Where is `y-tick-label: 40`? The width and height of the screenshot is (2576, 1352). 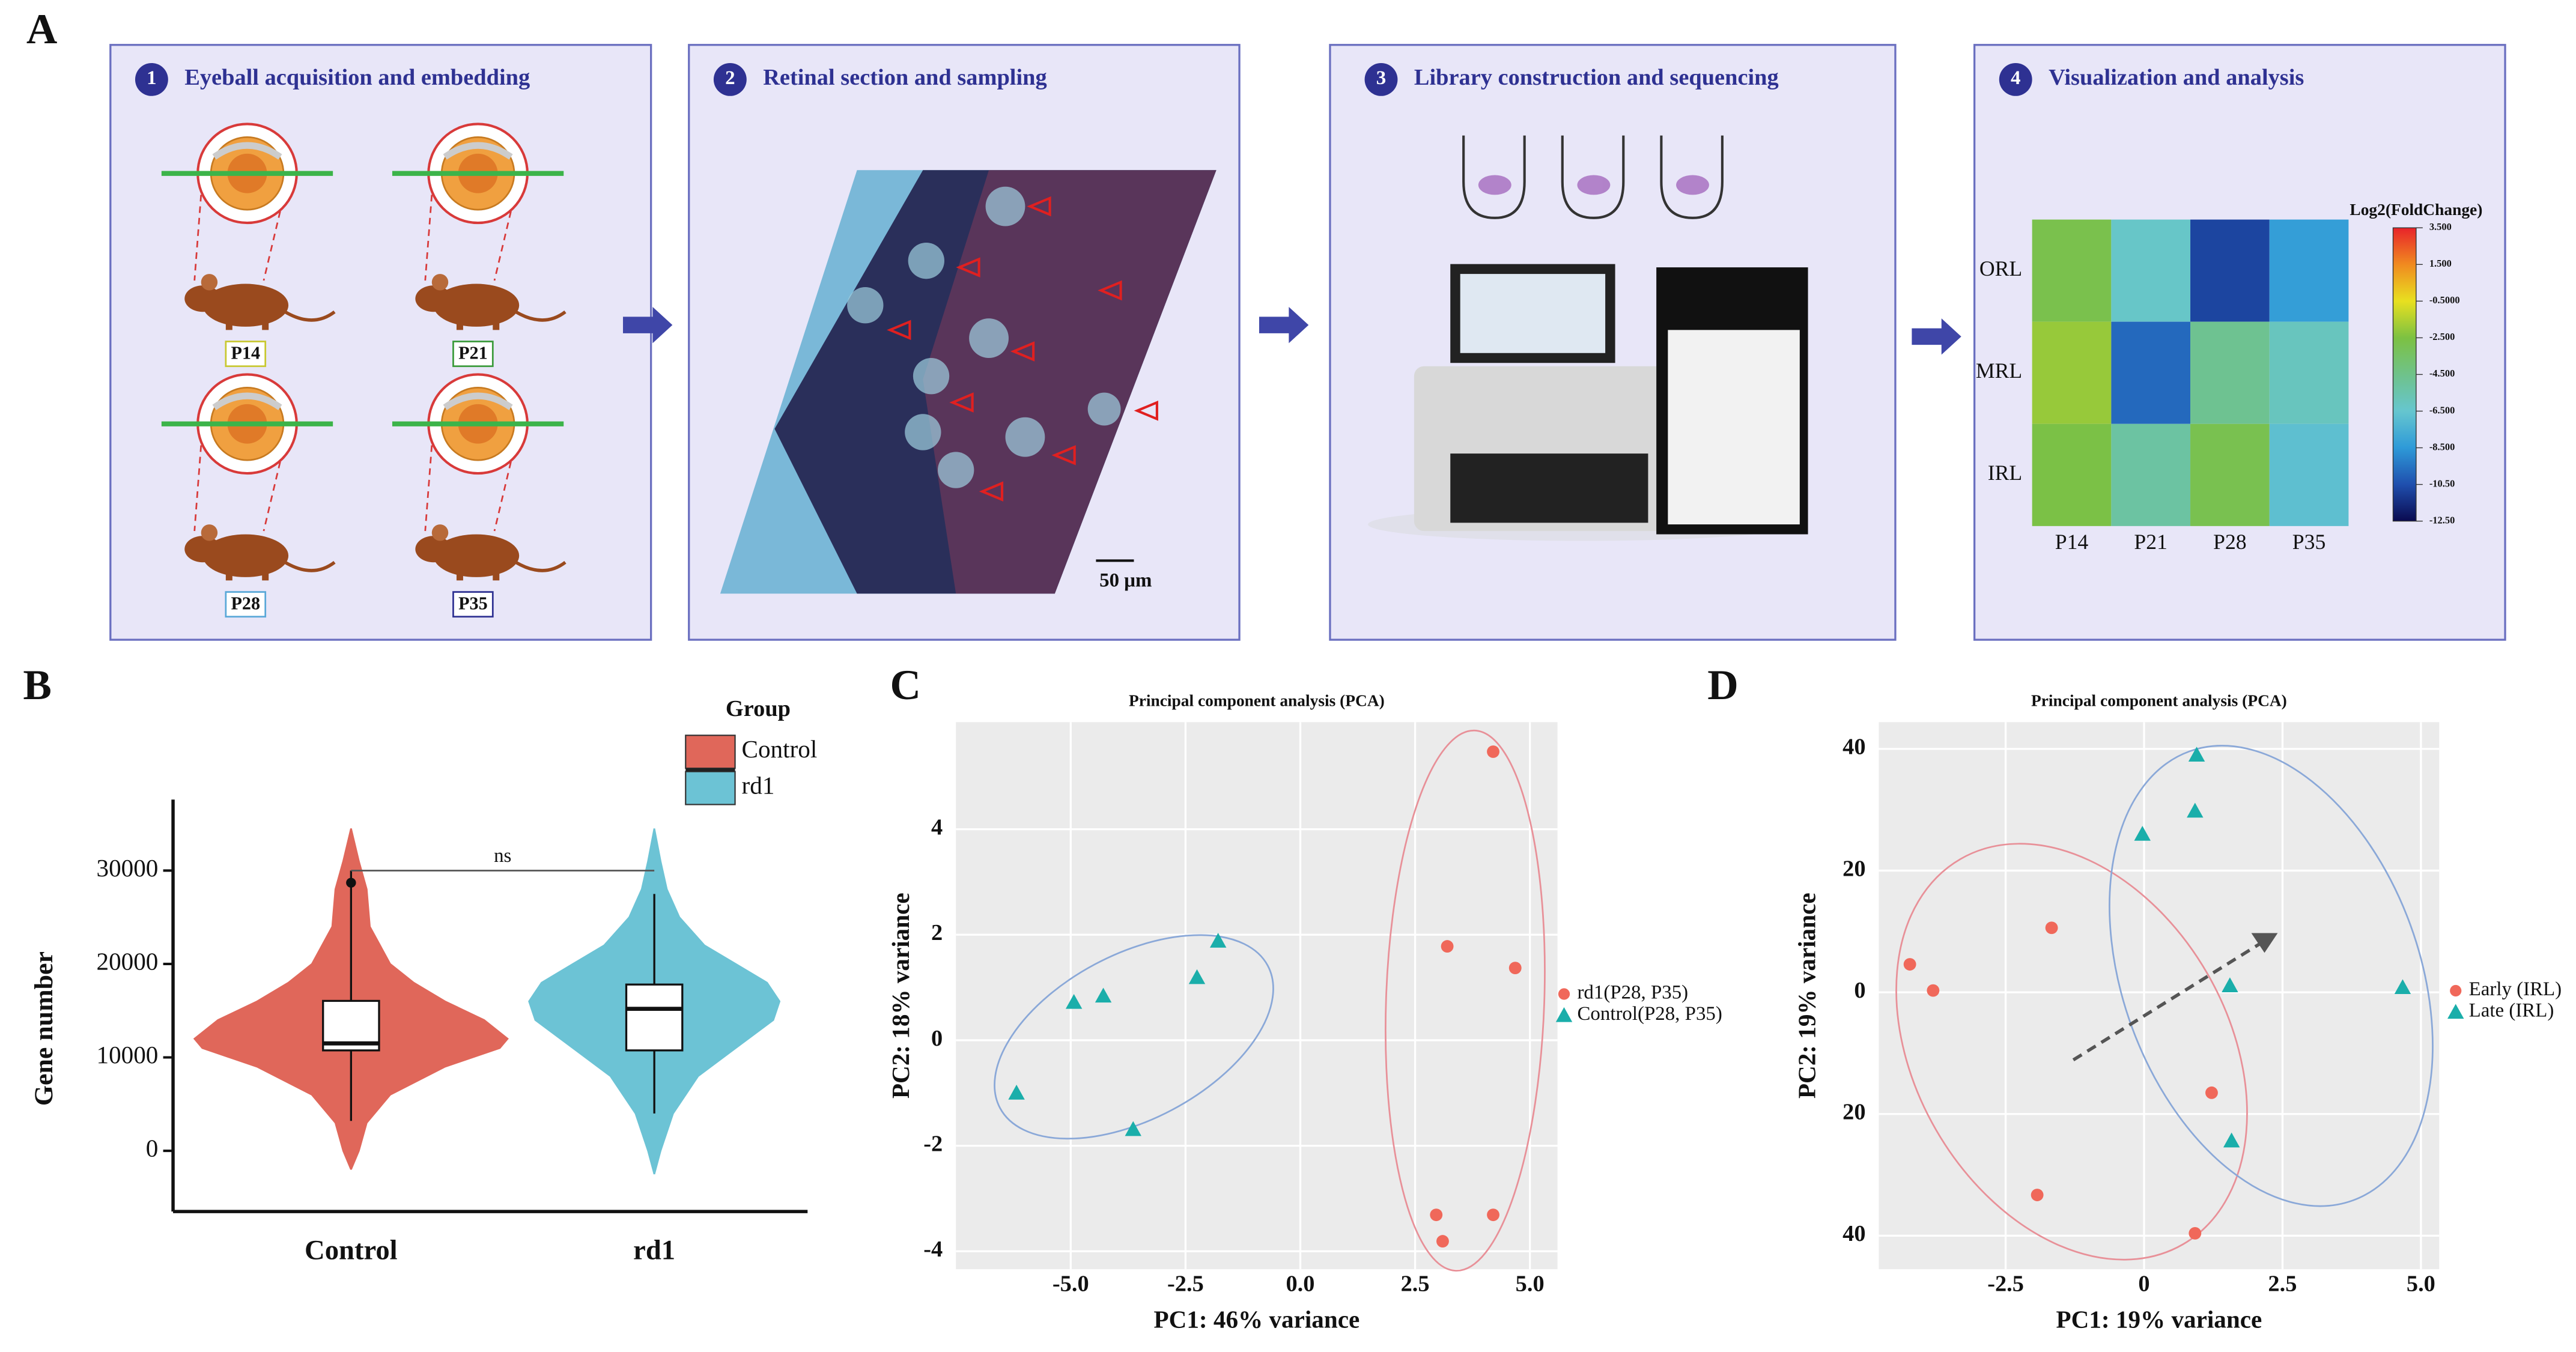
y-tick-label: 40 is located at coordinates (1853, 747).